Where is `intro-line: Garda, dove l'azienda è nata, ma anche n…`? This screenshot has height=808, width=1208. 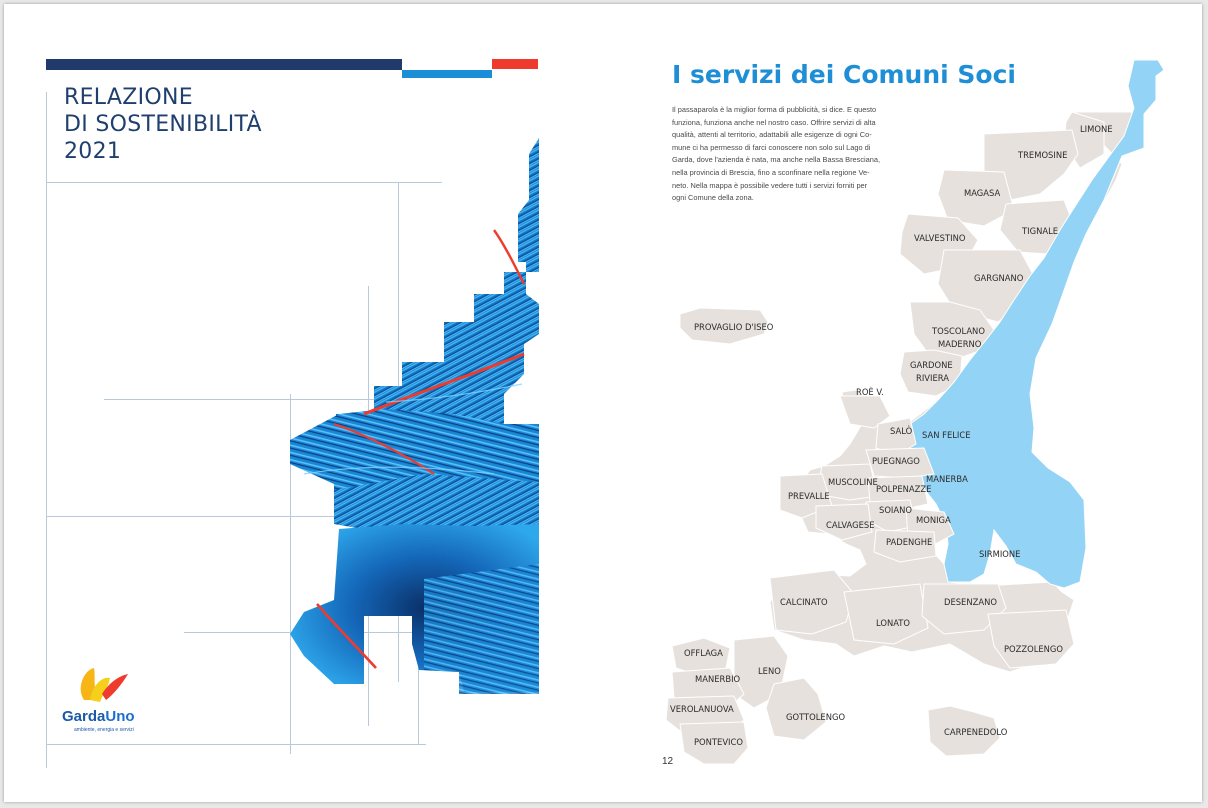 intro-line: Garda, dove l'azienda è nata, ma anche n… is located at coordinates (776, 160).